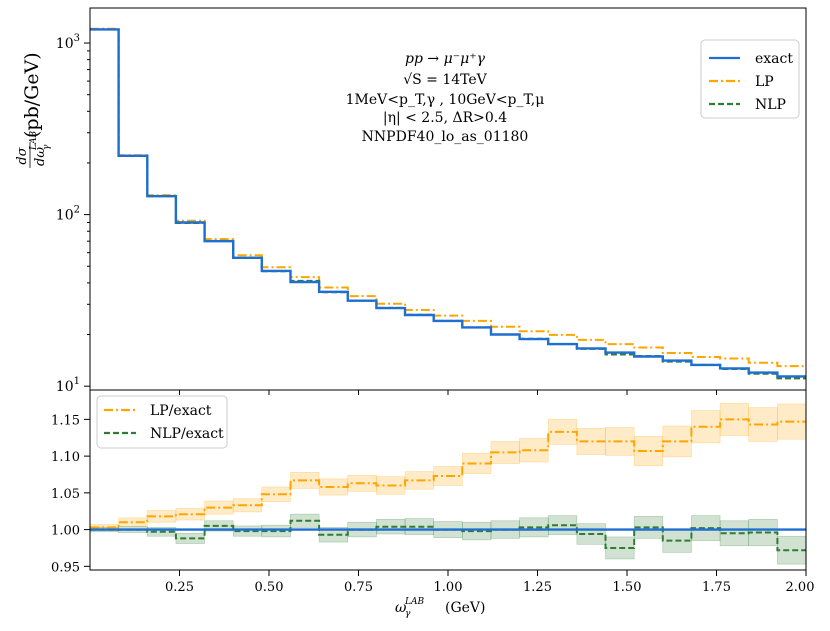  What do you see at coordinates (187, 434) in the screenshot?
I see `legend-label-nlp-ratio: NLP/exact` at bounding box center [187, 434].